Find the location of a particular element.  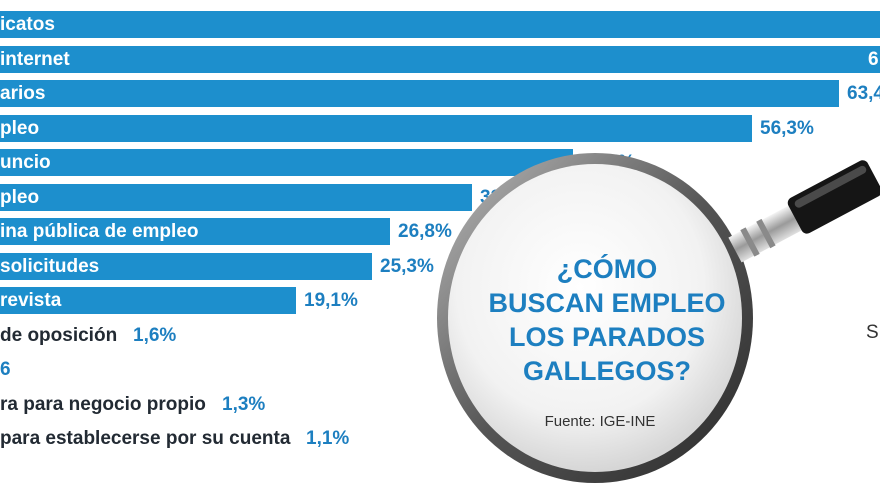

title-line-4: GALLEGOS? is located at coordinates (607, 371).